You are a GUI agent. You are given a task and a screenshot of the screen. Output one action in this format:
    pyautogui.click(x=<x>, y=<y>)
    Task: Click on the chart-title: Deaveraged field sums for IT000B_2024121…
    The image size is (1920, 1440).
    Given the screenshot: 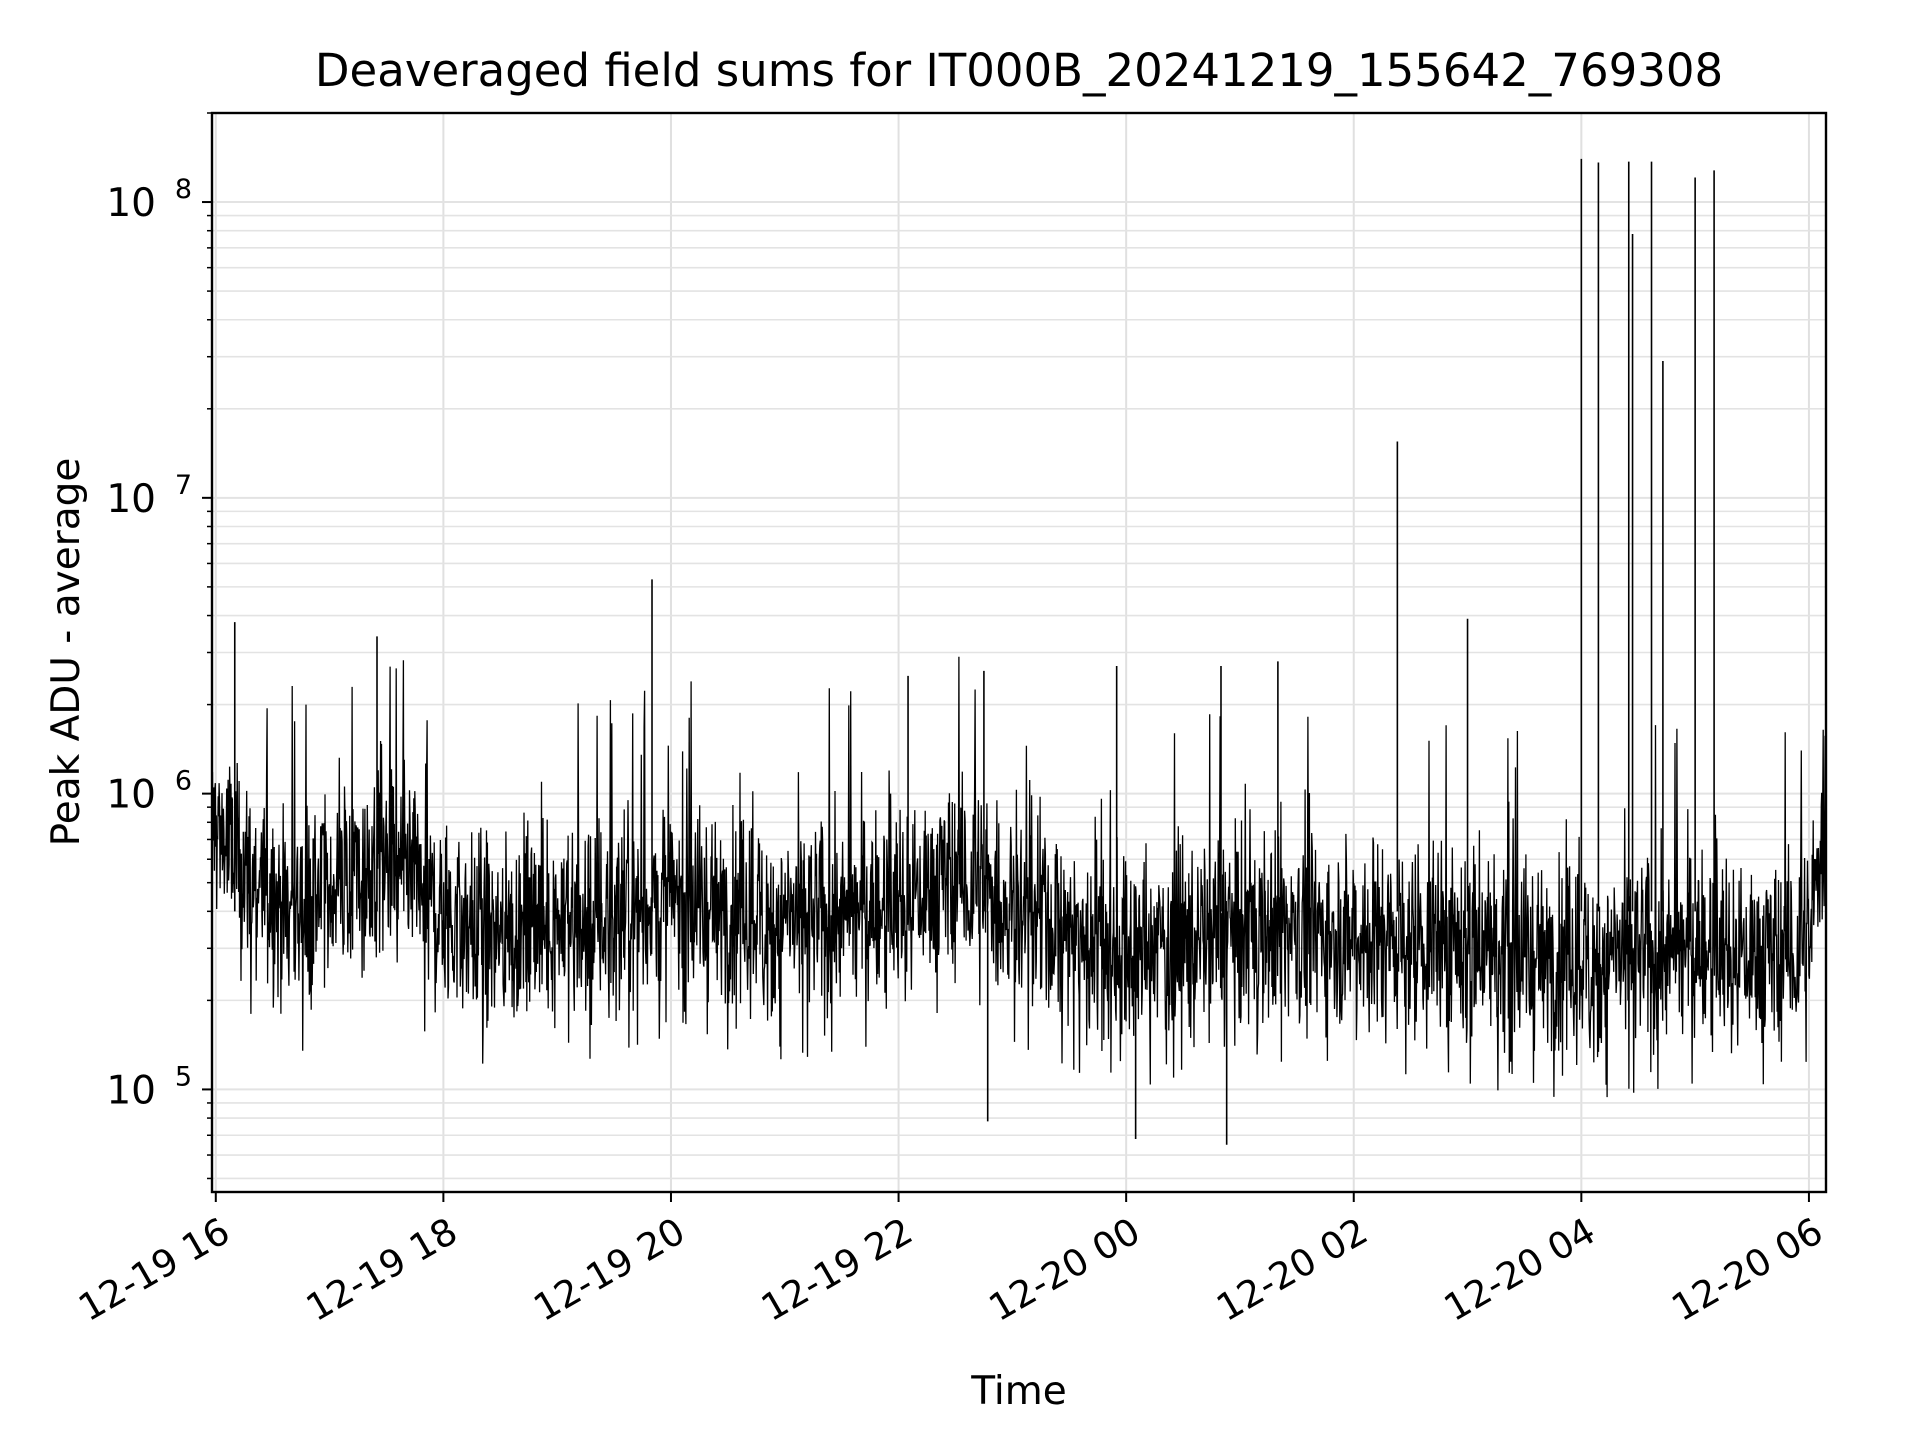 What is the action you would take?
    pyautogui.click(x=1019, y=70)
    